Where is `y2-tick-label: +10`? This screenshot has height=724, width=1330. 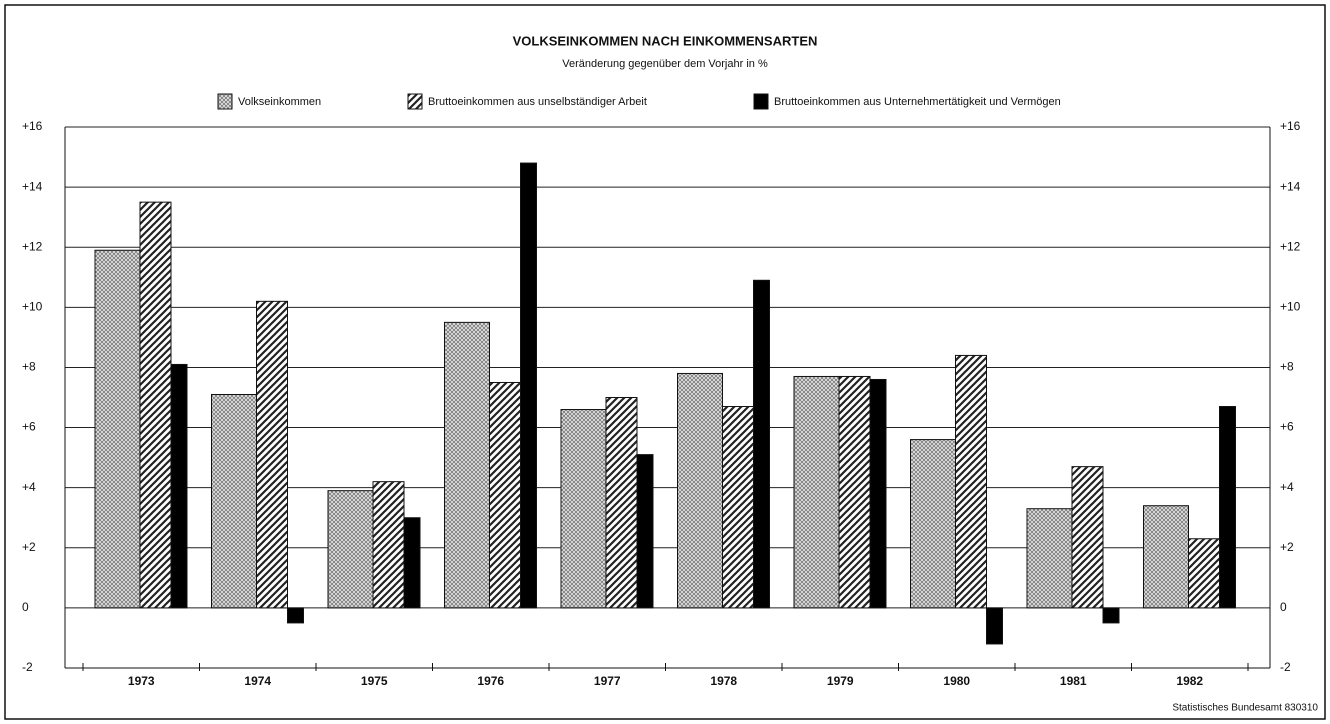
y2-tick-label: +10 is located at coordinates (1290, 307).